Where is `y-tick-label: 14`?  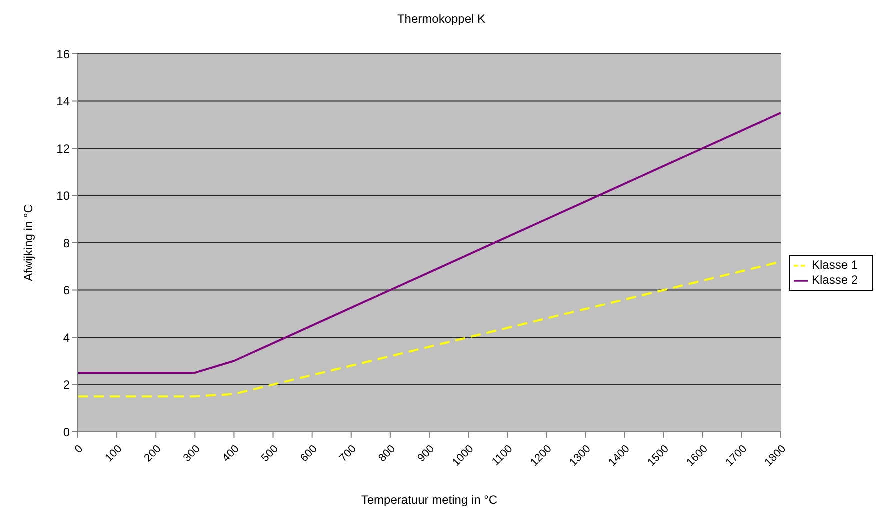
y-tick-label: 14 is located at coordinates (63, 101).